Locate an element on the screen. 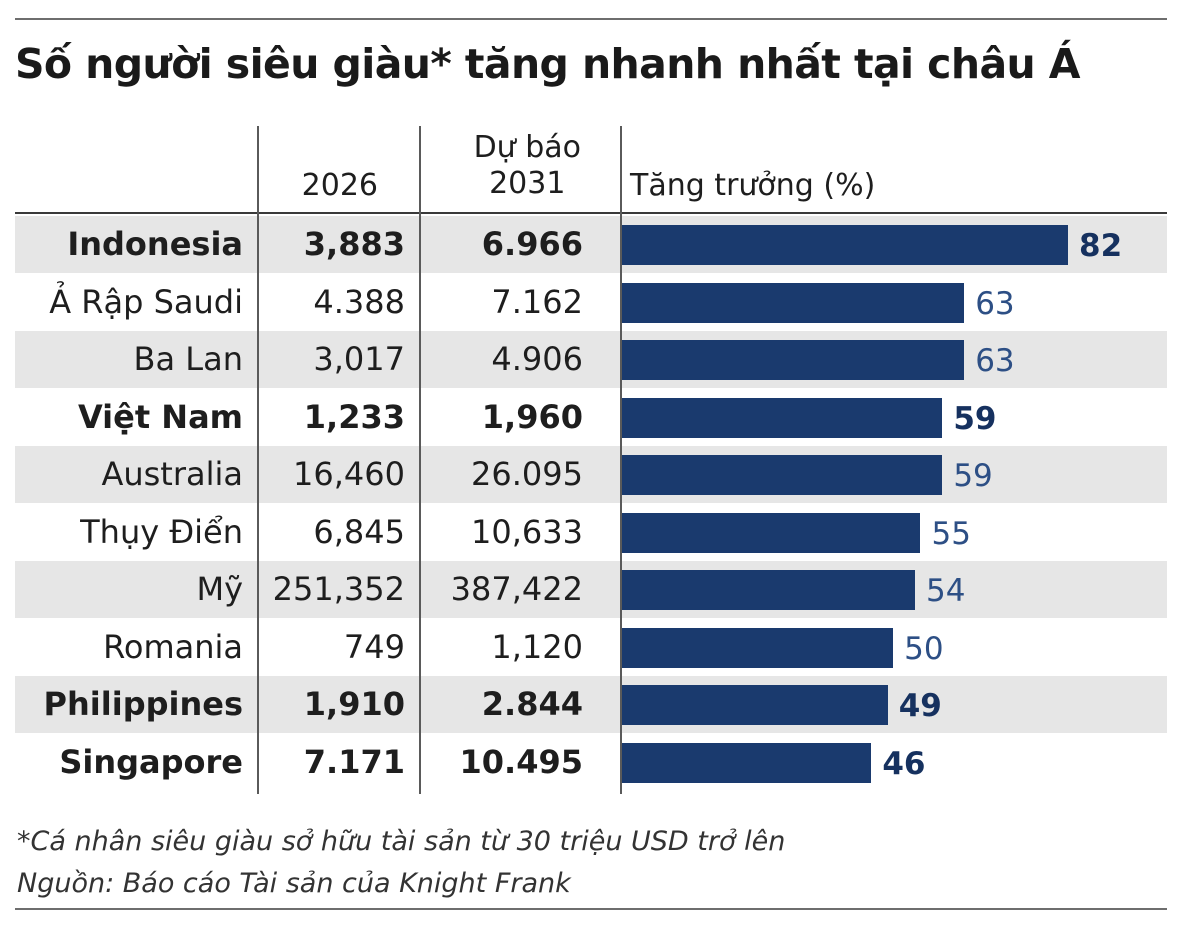 The image size is (1200, 928). growth-value-label: 55 is located at coordinates (951, 533).